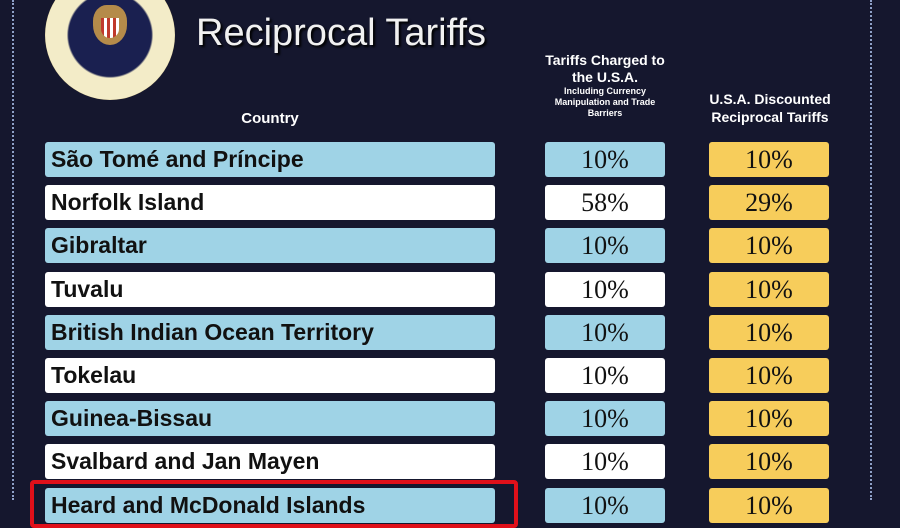  I want to click on left-dotted-border, so click(13, 250).